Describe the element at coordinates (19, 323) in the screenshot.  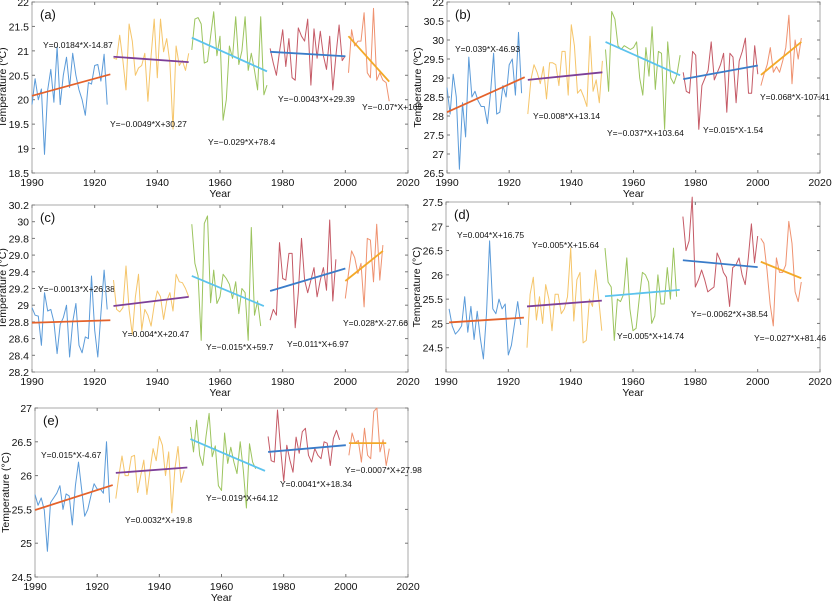
I see `y-tick-label: 28.8` at that location.